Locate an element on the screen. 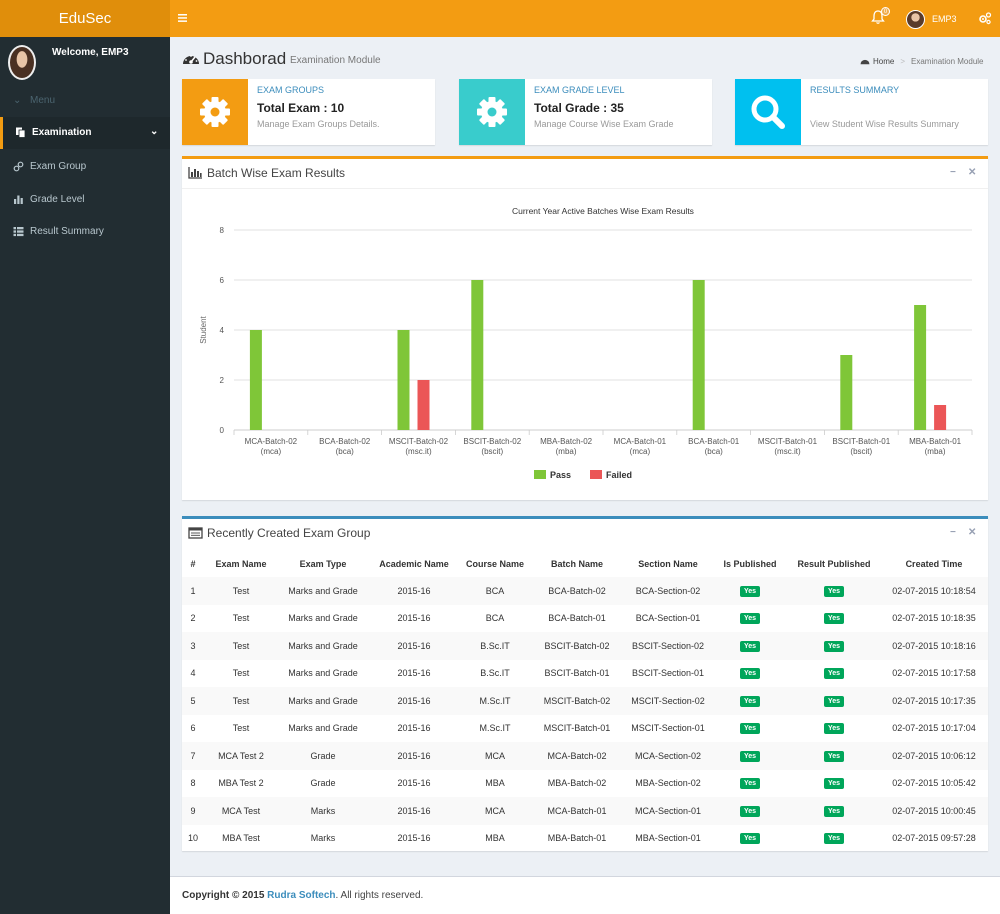 This screenshot has width=1000, height=914. x-tick-label: MBA-Batch-01 is located at coordinates (935, 441).